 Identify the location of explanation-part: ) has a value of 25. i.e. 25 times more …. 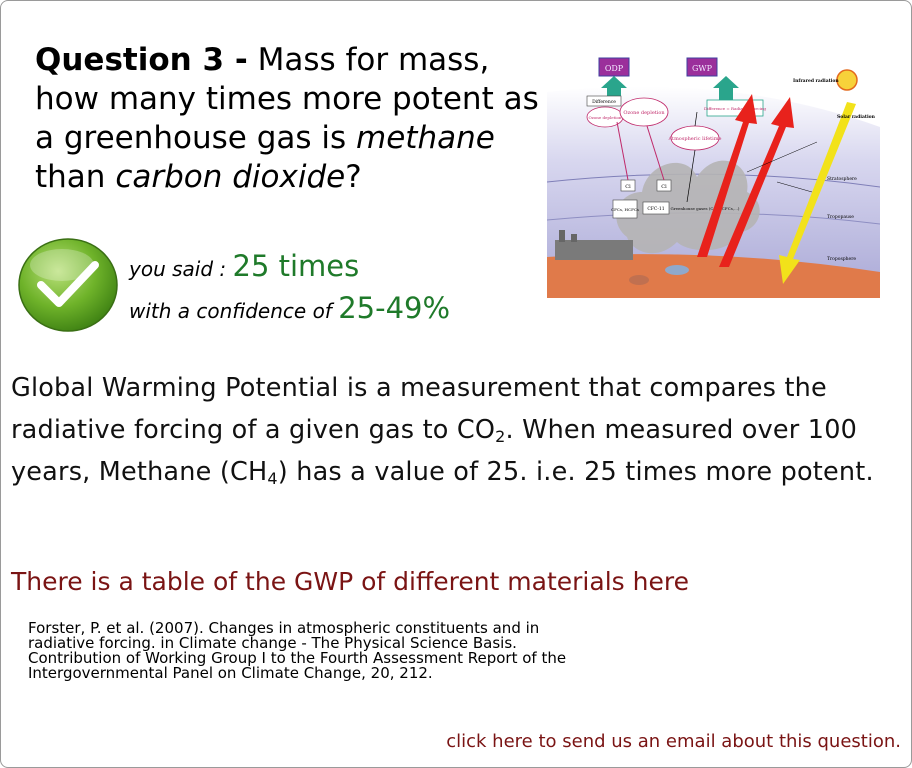
(575, 472).